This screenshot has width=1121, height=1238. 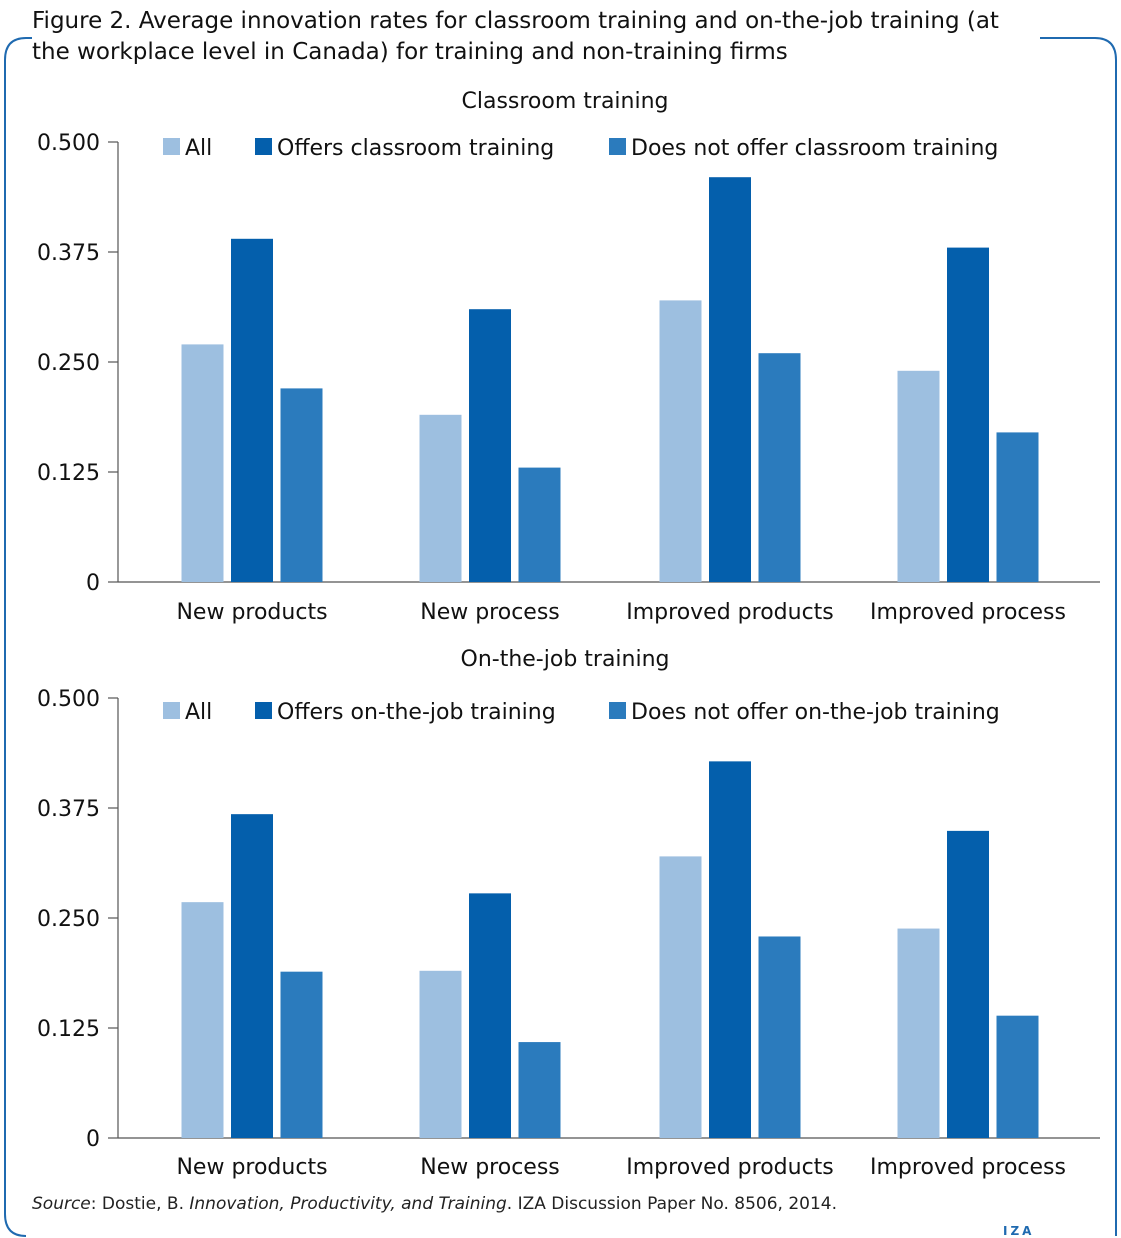 What do you see at coordinates (1019, 1231) in the screenshot?
I see `iza-logo: IZA` at bounding box center [1019, 1231].